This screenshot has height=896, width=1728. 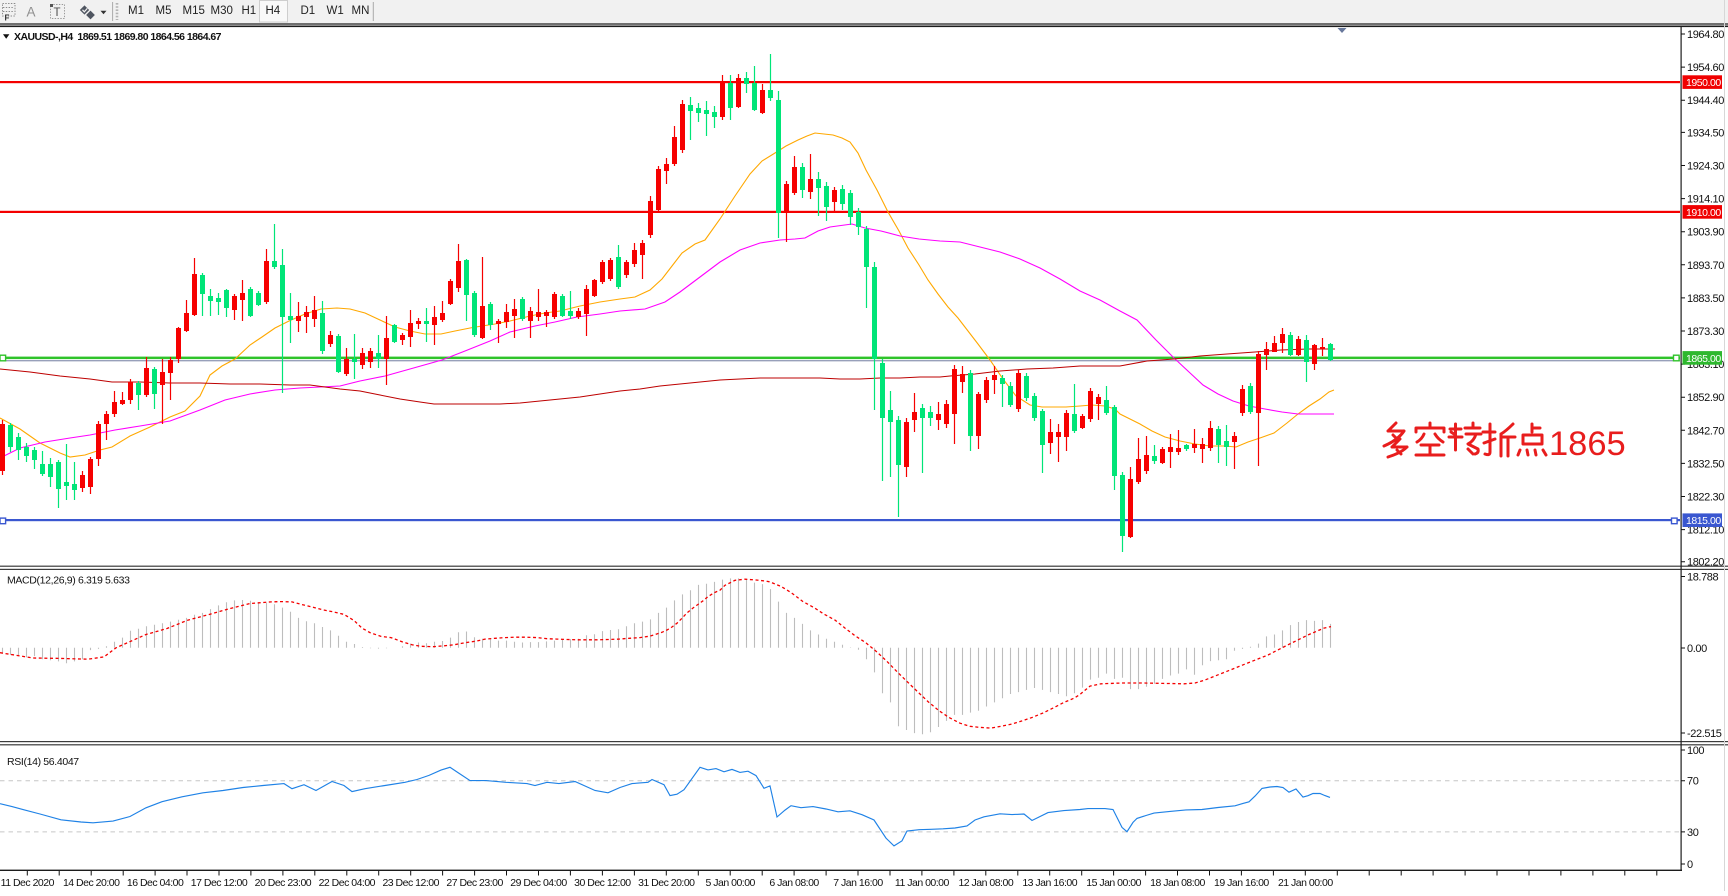 I want to click on svg-text: F, so click(x=7, y=18).